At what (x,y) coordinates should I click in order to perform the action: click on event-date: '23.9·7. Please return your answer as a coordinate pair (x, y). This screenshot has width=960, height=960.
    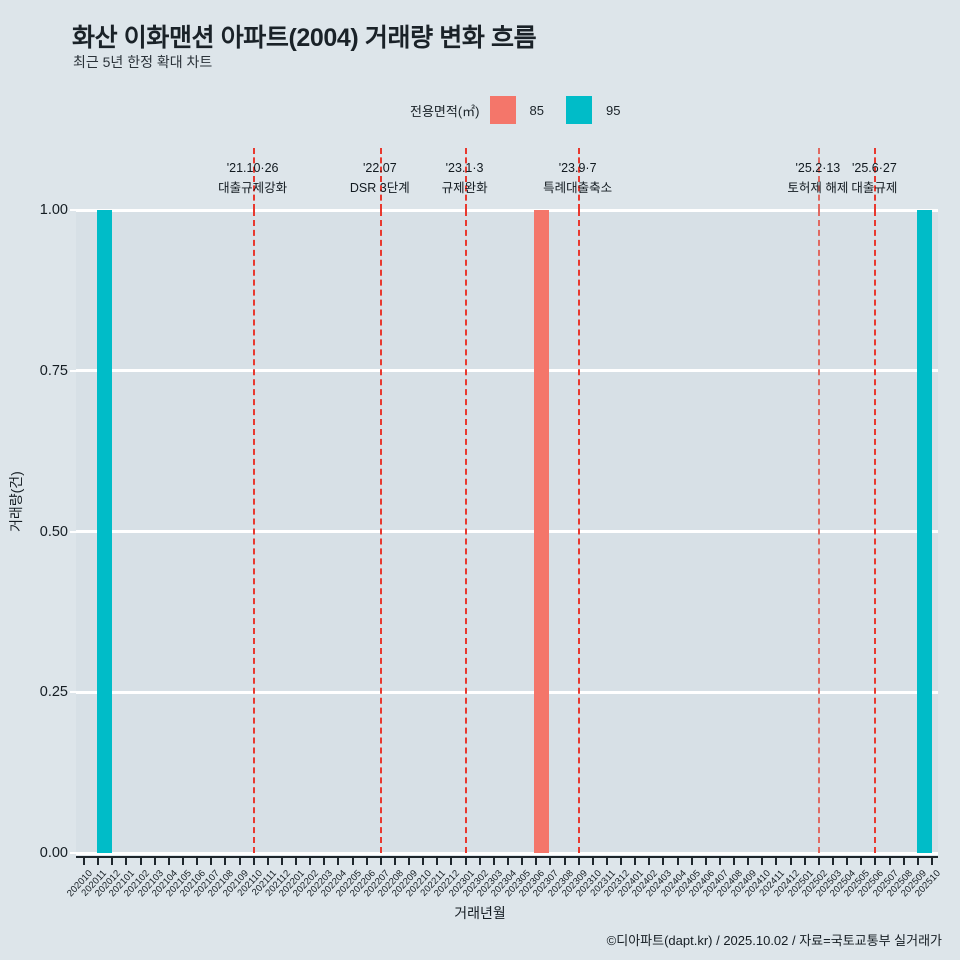
    Looking at the image, I should click on (577, 168).